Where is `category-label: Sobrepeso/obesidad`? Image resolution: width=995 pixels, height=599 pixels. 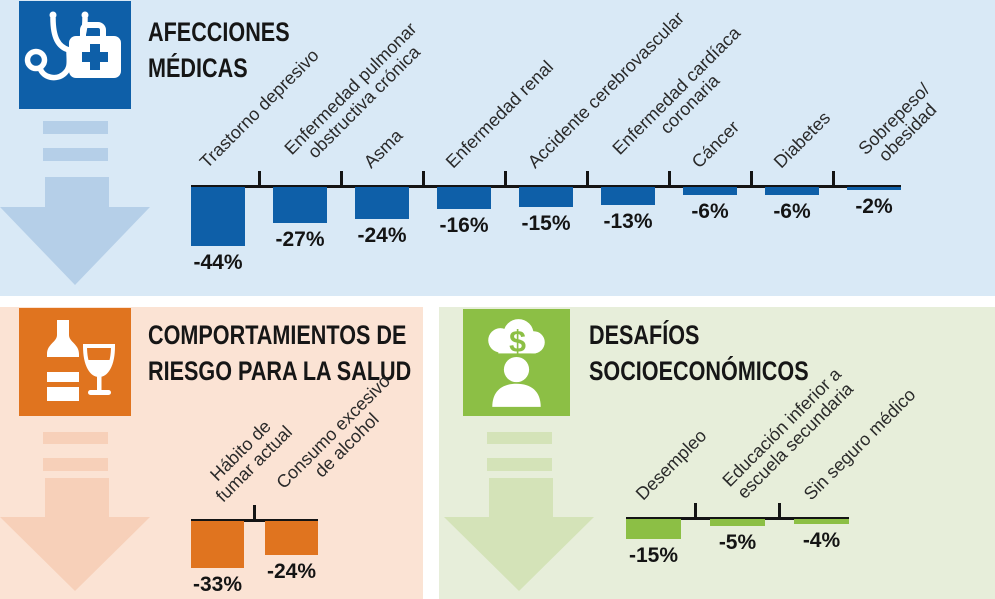
category-label: Sobrepeso/obesidad is located at coordinates (897, 122).